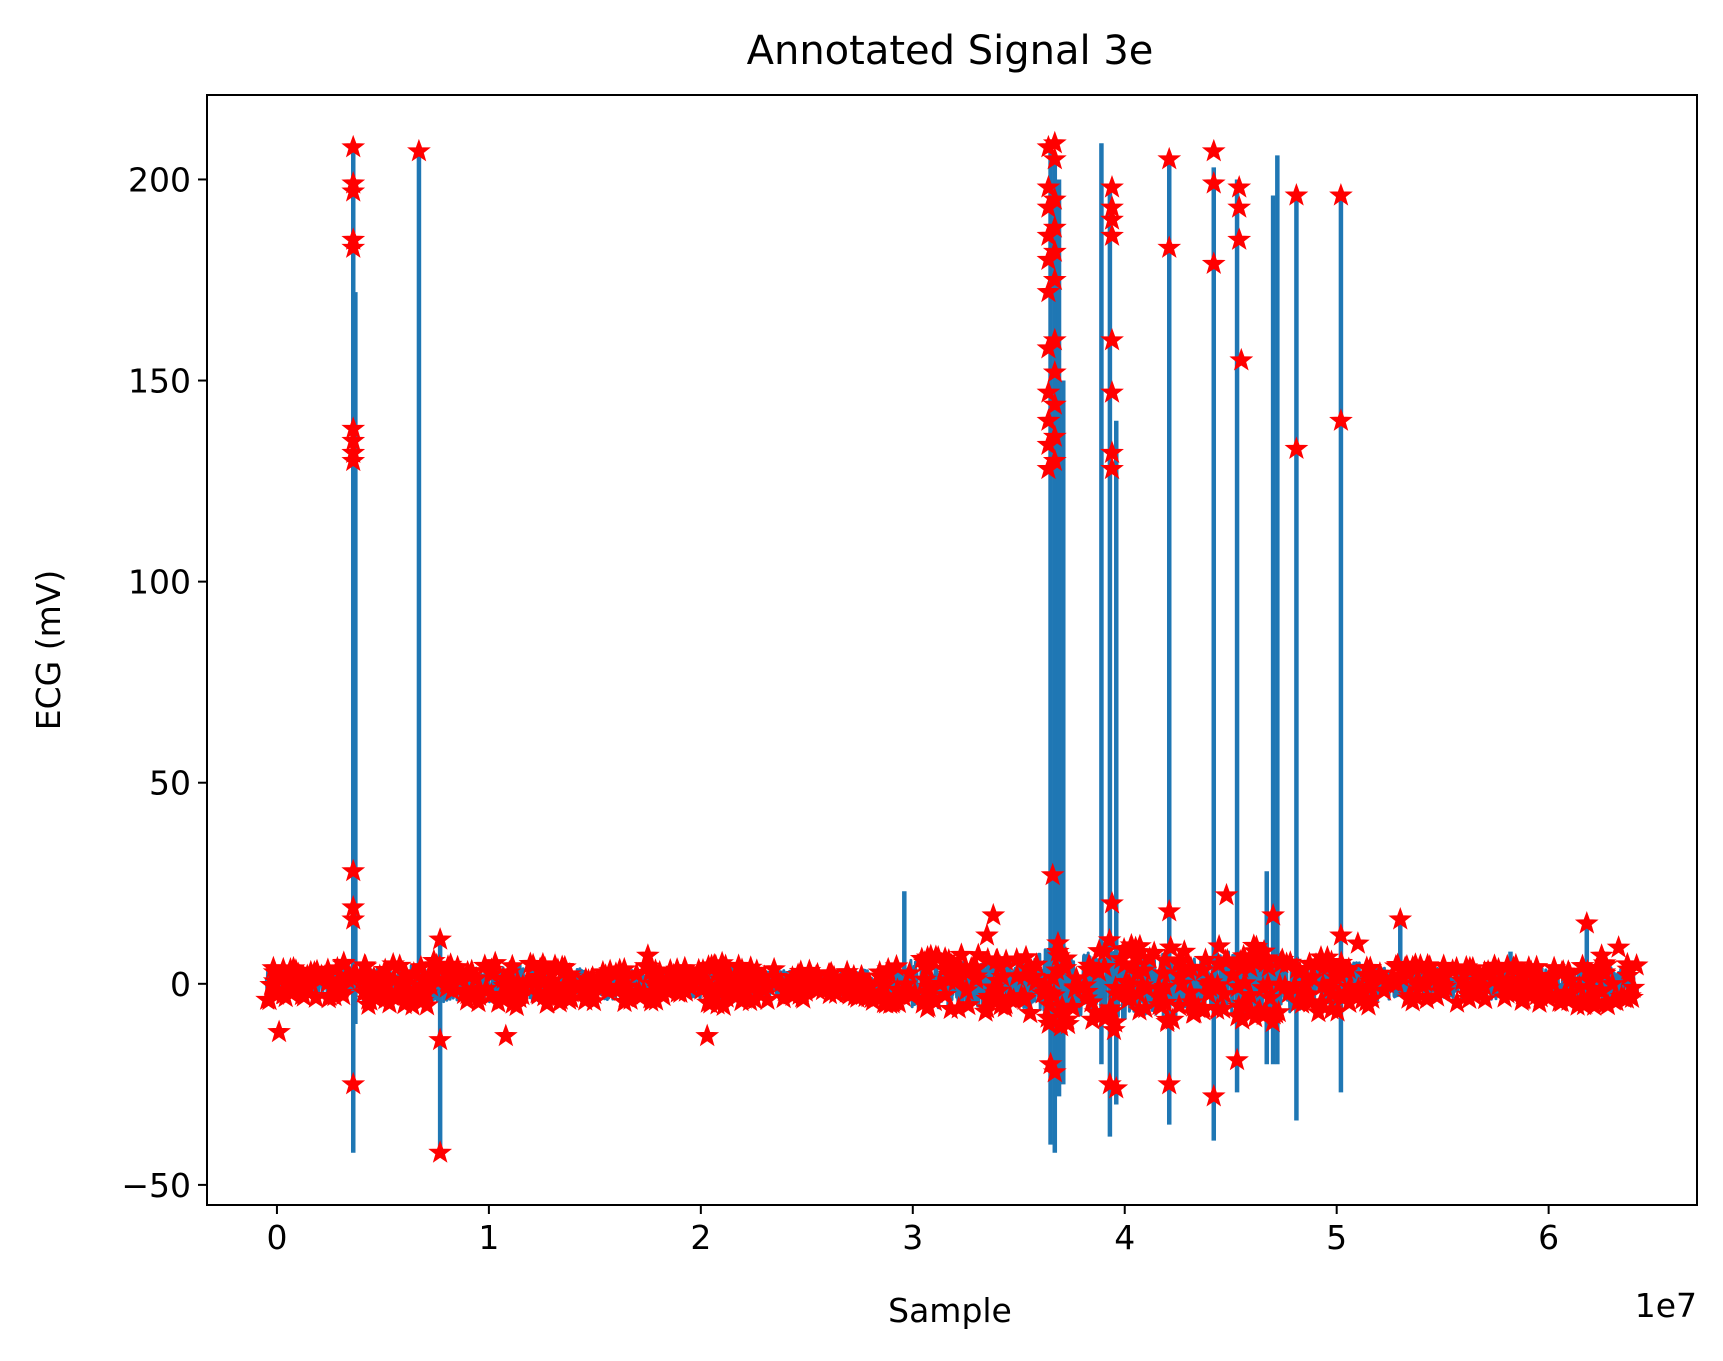  I want to click on x-tick-label: 5, so click(1336, 1237).